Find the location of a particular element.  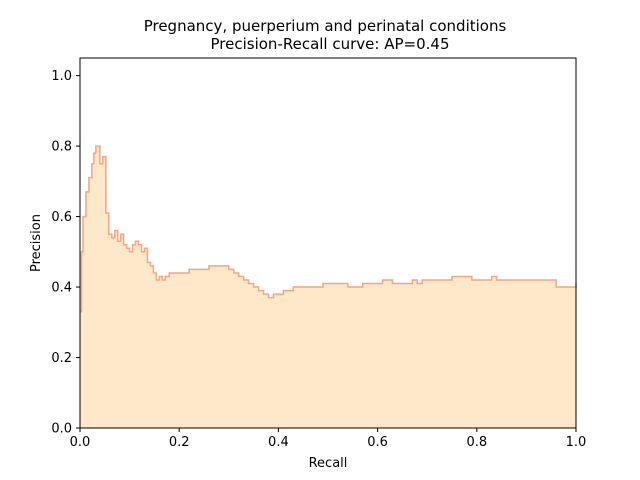

y-tick-label: 0.2 is located at coordinates (61, 358).